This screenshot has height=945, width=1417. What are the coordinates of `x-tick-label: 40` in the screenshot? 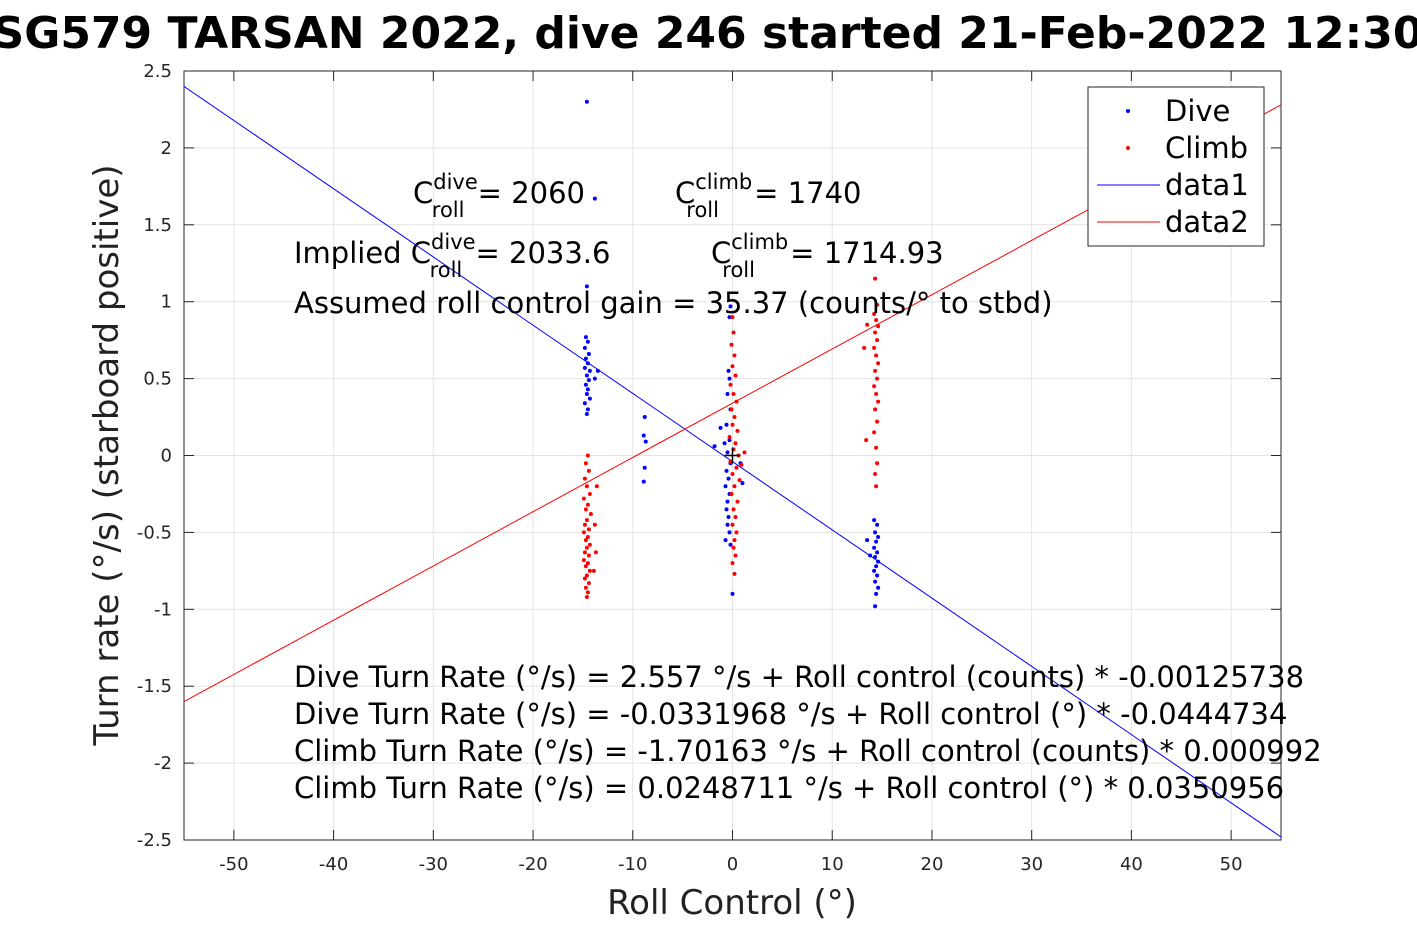 It's located at (1131, 864).